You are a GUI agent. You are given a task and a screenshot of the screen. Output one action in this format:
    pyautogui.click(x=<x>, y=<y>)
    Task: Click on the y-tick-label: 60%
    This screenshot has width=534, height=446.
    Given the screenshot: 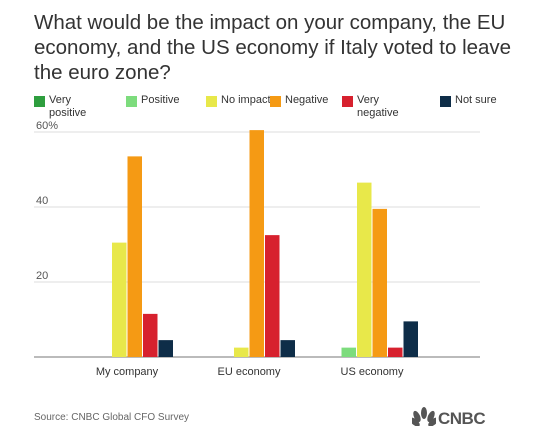 What is the action you would take?
    pyautogui.click(x=47, y=126)
    